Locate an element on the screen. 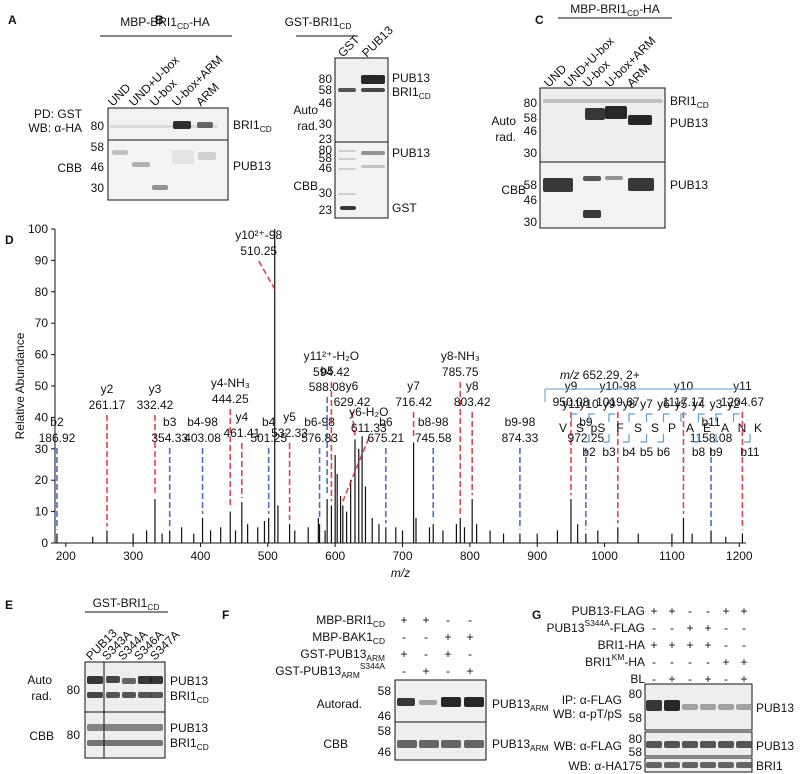 This screenshot has height=774, width=802. mz-label: 785.75 is located at coordinates (460, 372).